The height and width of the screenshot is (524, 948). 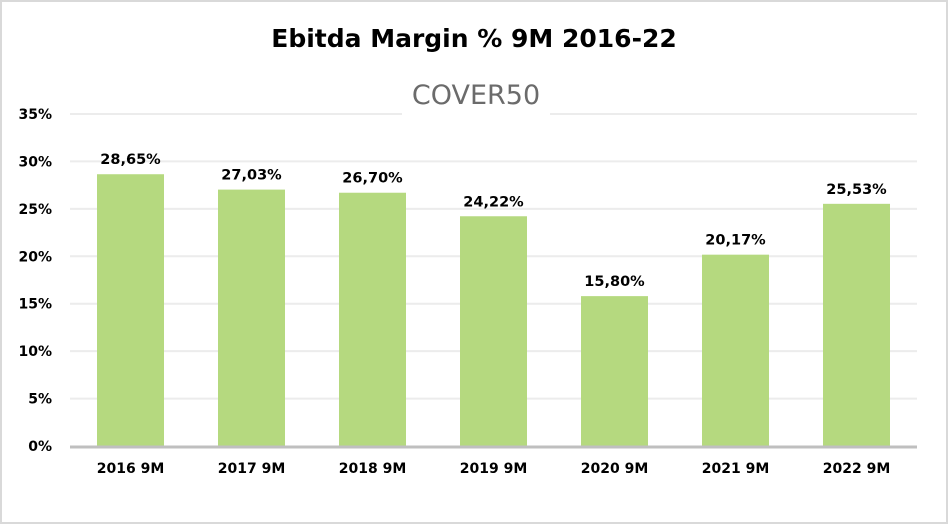 I want to click on x-tick-label: 2019 9M, so click(x=494, y=469).